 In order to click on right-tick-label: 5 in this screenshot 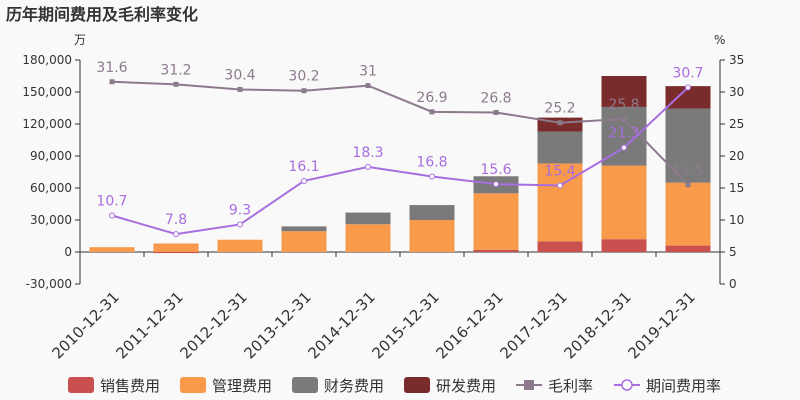, I will do `click(733, 252)`.